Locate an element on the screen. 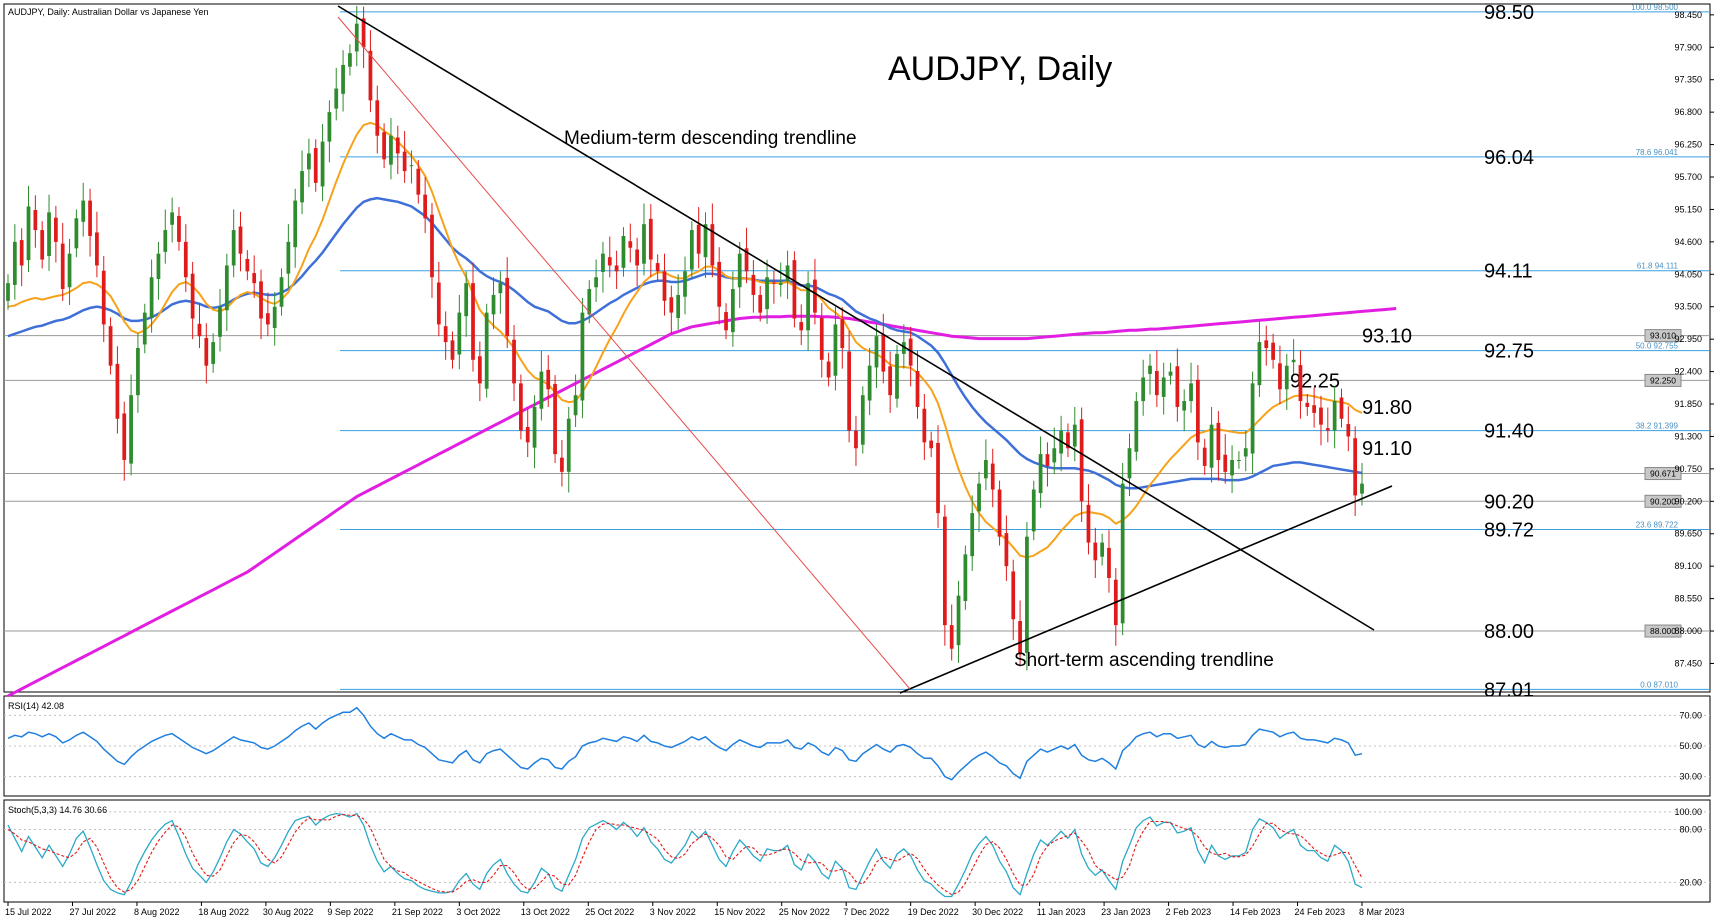  time-tick-label: 7 Dec 2022 is located at coordinates (866, 912).